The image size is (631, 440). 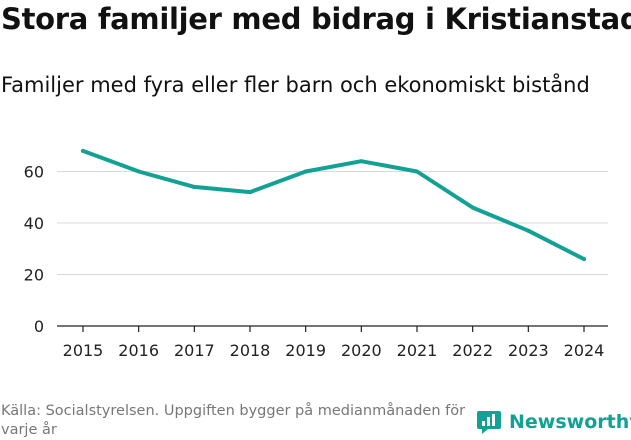 I want to click on data-point-2016, so click(x=138, y=171).